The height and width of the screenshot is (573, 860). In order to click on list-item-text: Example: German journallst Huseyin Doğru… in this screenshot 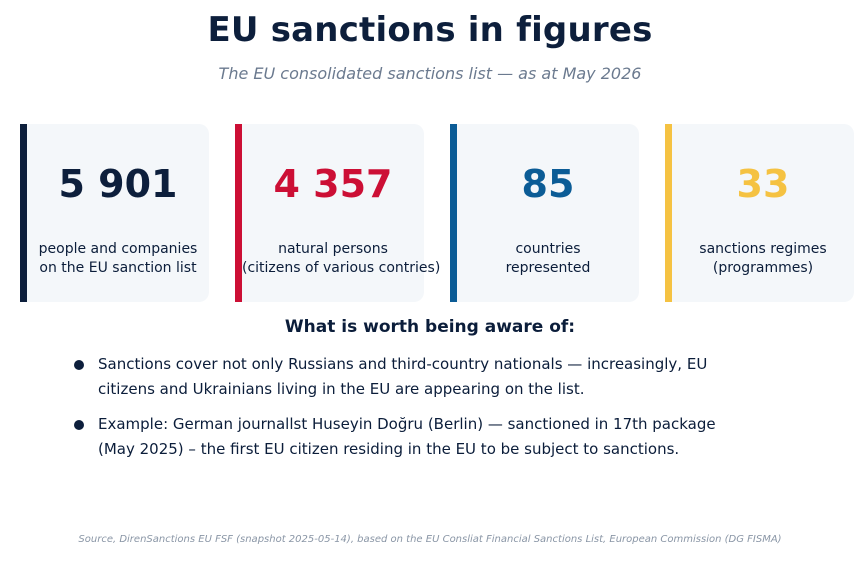, I will do `click(407, 424)`.